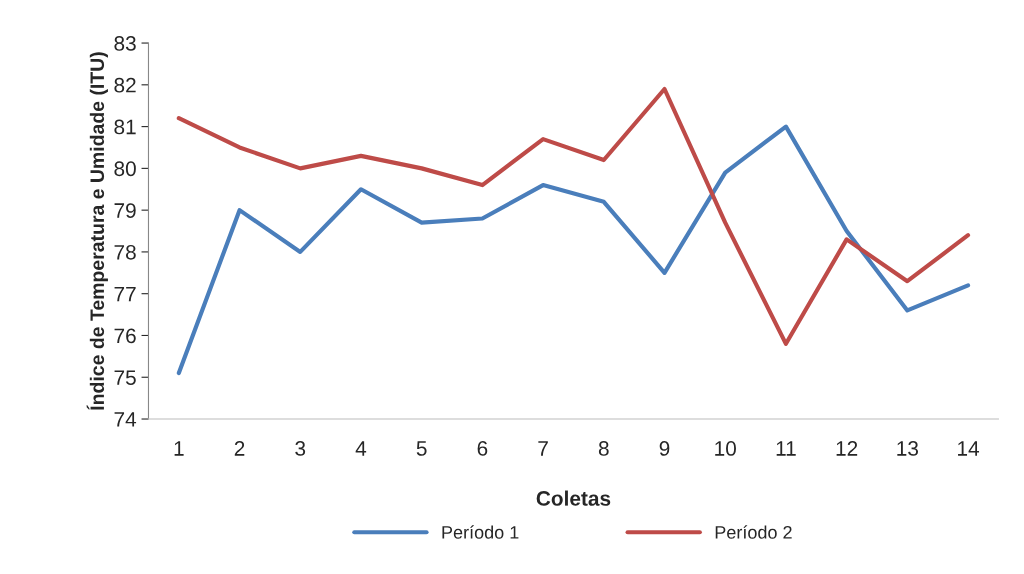  I want to click on x-tick-label: 5, so click(421, 448).